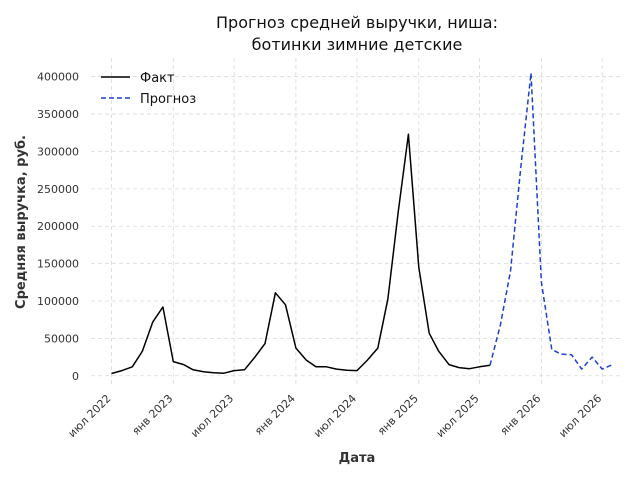 The width and height of the screenshot is (640, 480). Describe the element at coordinates (357, 458) in the screenshot. I see `x-axis-label: Дата` at that location.